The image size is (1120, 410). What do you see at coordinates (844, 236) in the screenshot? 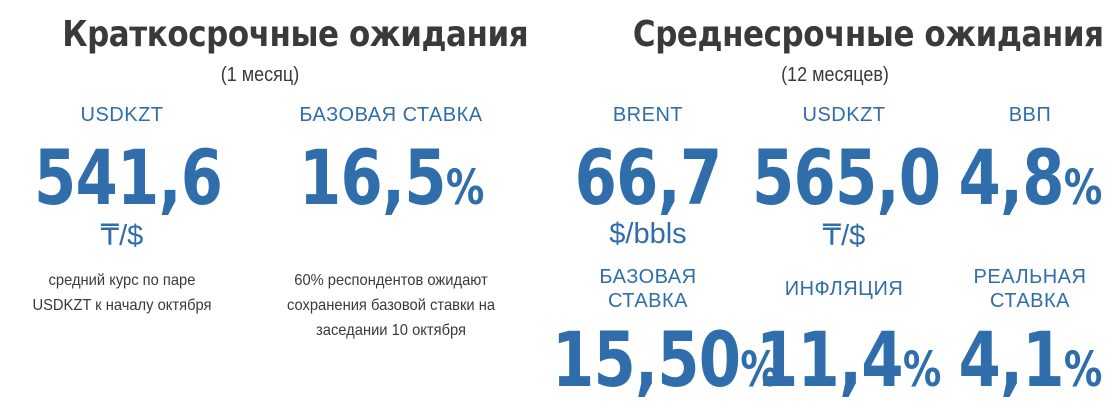
I see `medium-usdkzt-unit: ₸/$` at bounding box center [844, 236].